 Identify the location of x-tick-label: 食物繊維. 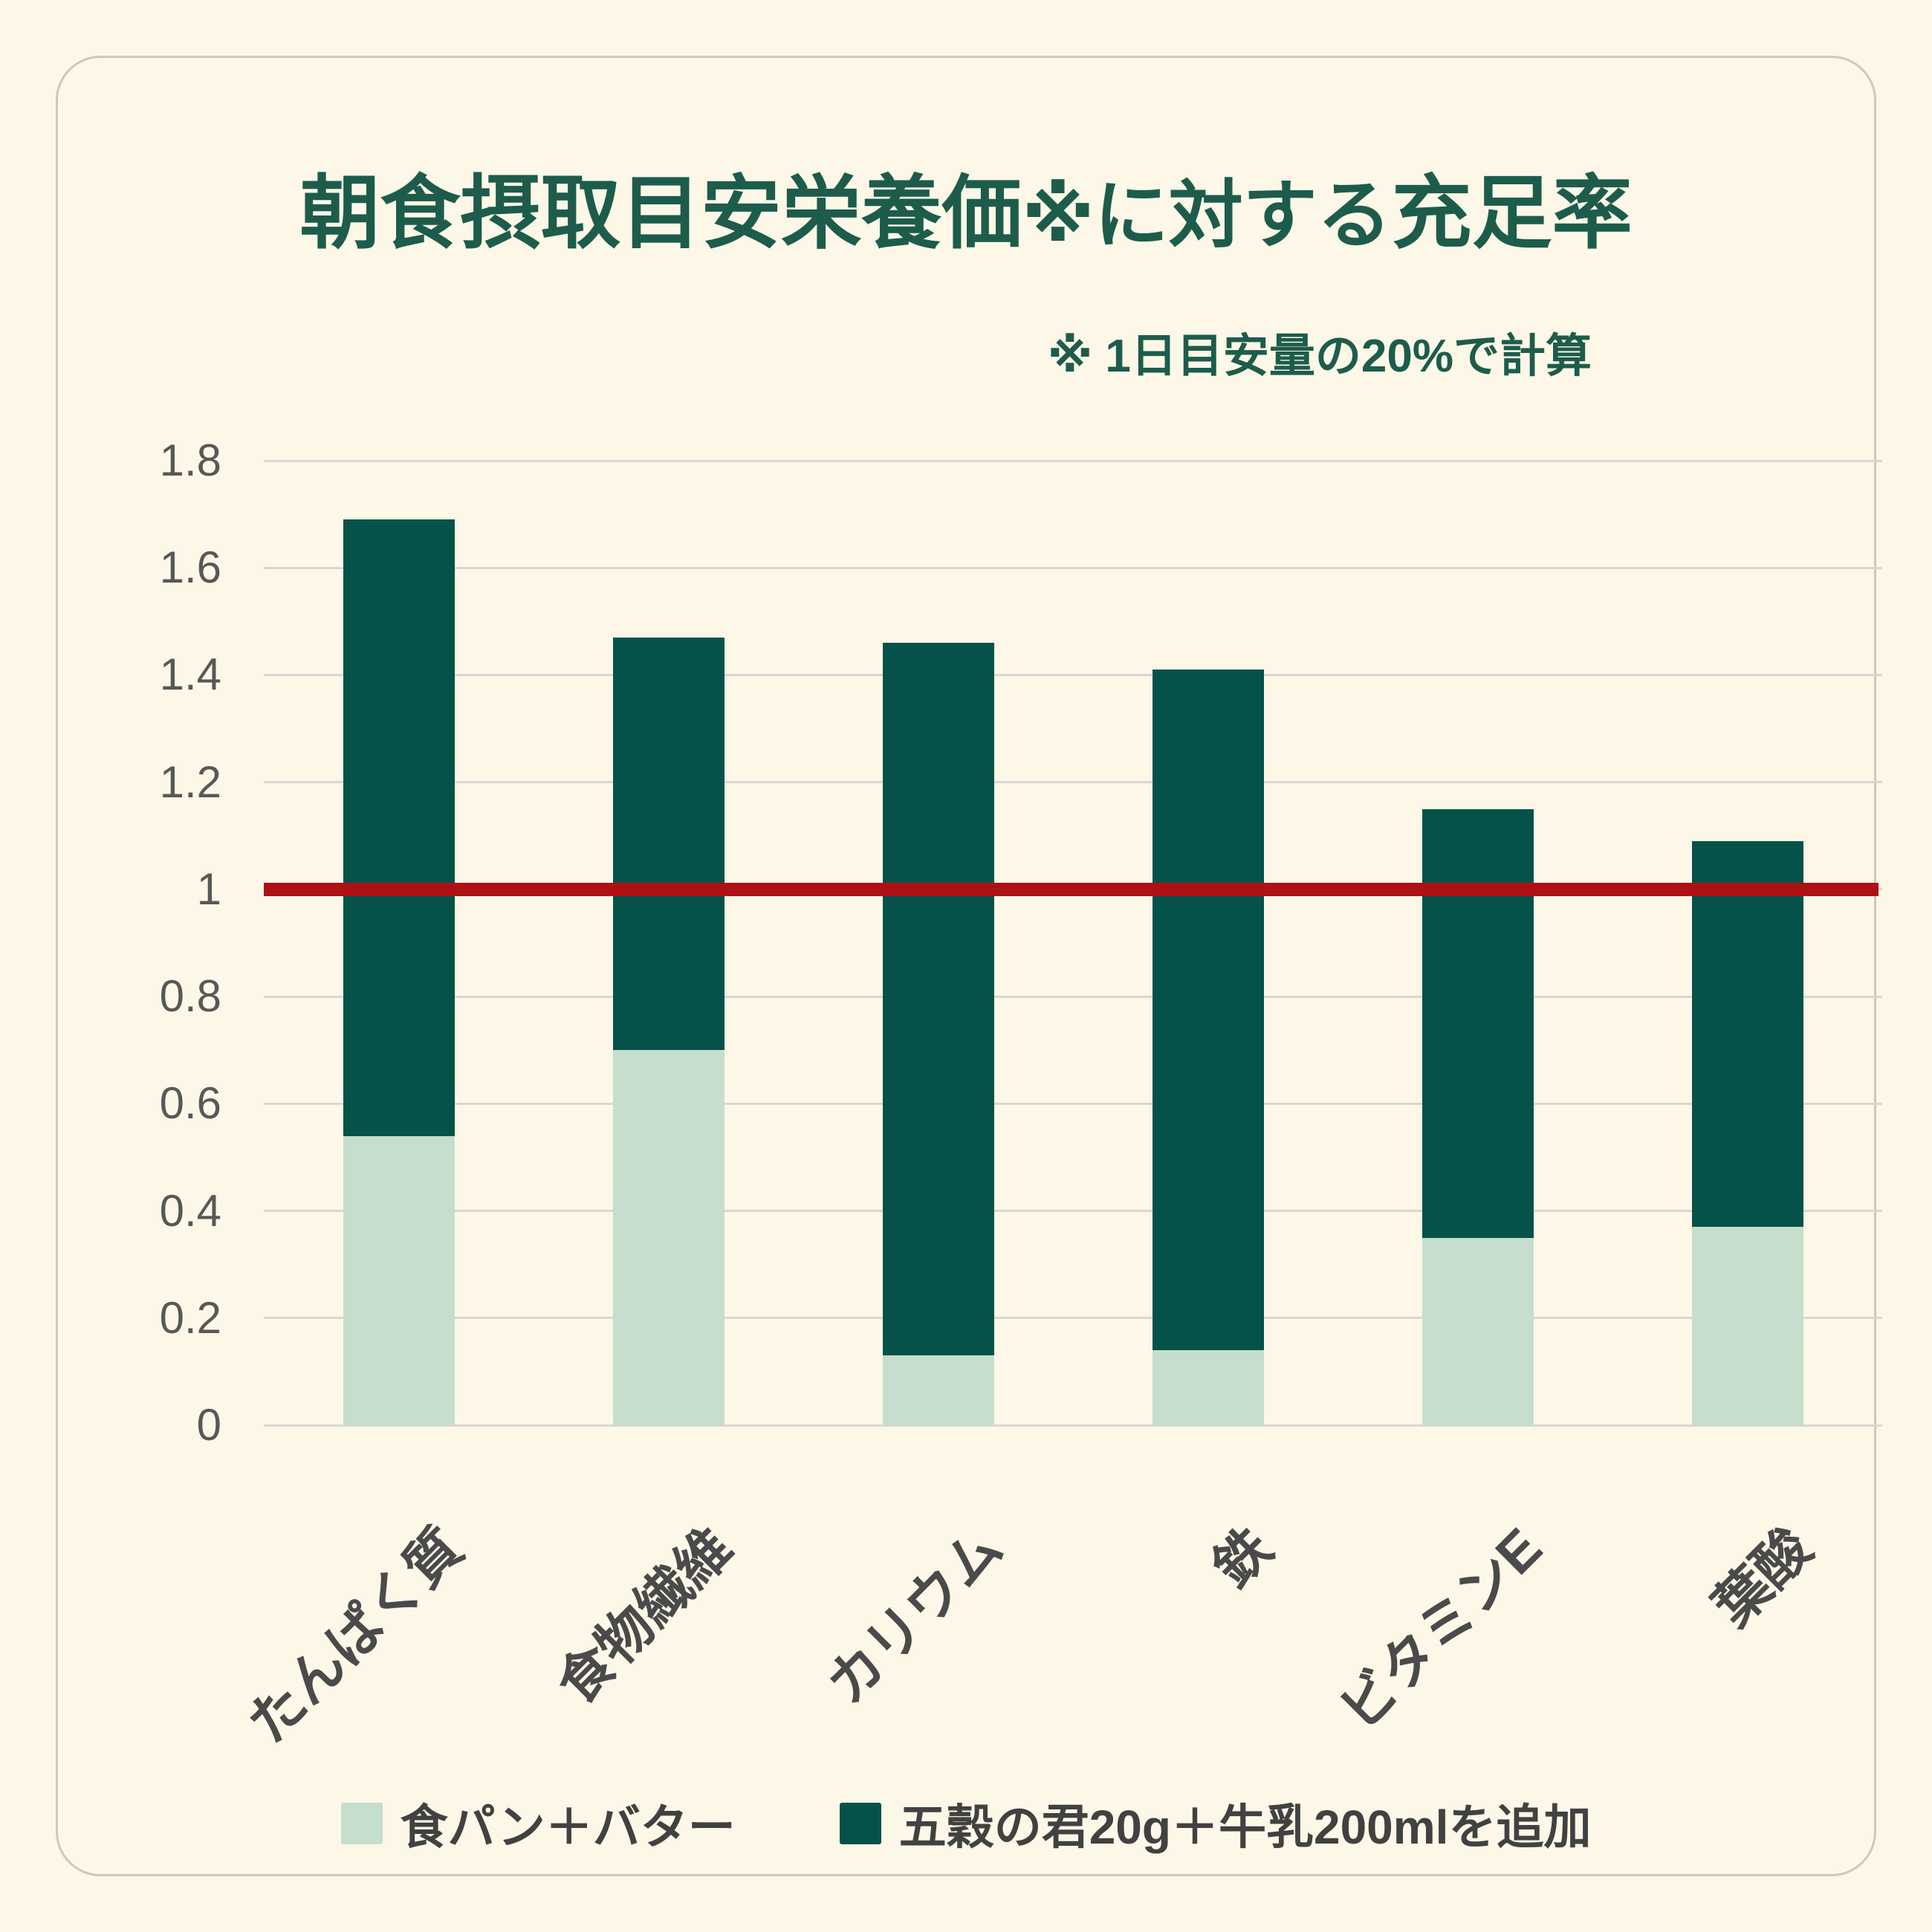
(644, 1616).